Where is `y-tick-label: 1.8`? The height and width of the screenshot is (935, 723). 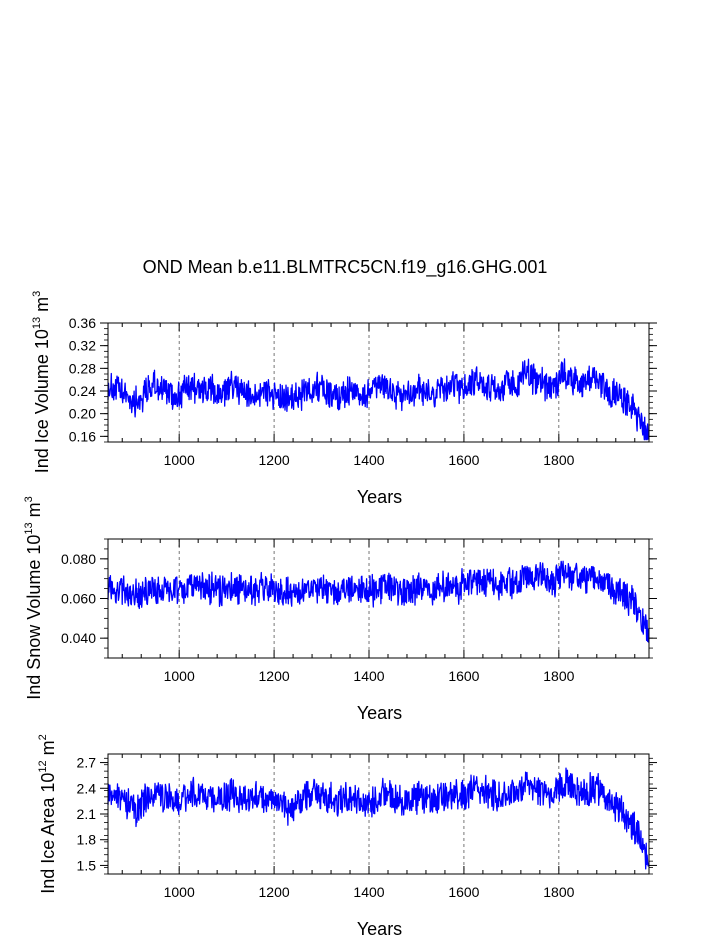 y-tick-label: 1.8 is located at coordinates (87, 840).